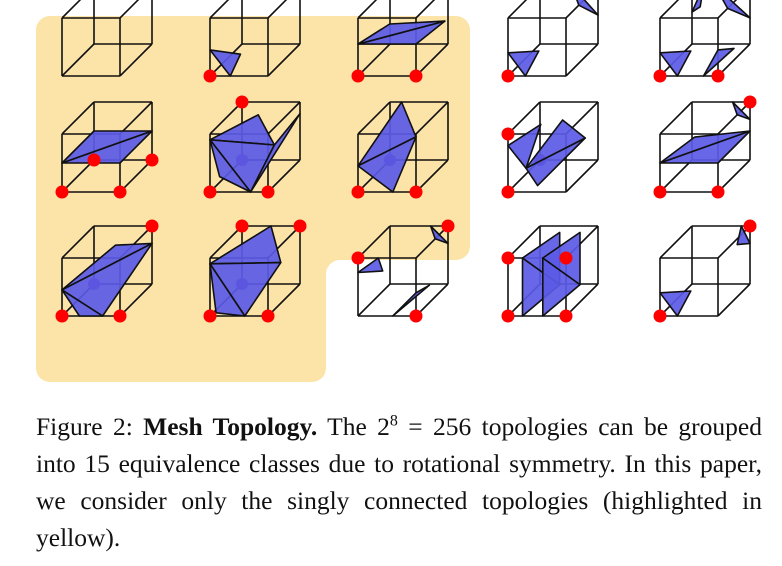  What do you see at coordinates (84, 426) in the screenshot?
I see `caption-label: Figure 2:` at bounding box center [84, 426].